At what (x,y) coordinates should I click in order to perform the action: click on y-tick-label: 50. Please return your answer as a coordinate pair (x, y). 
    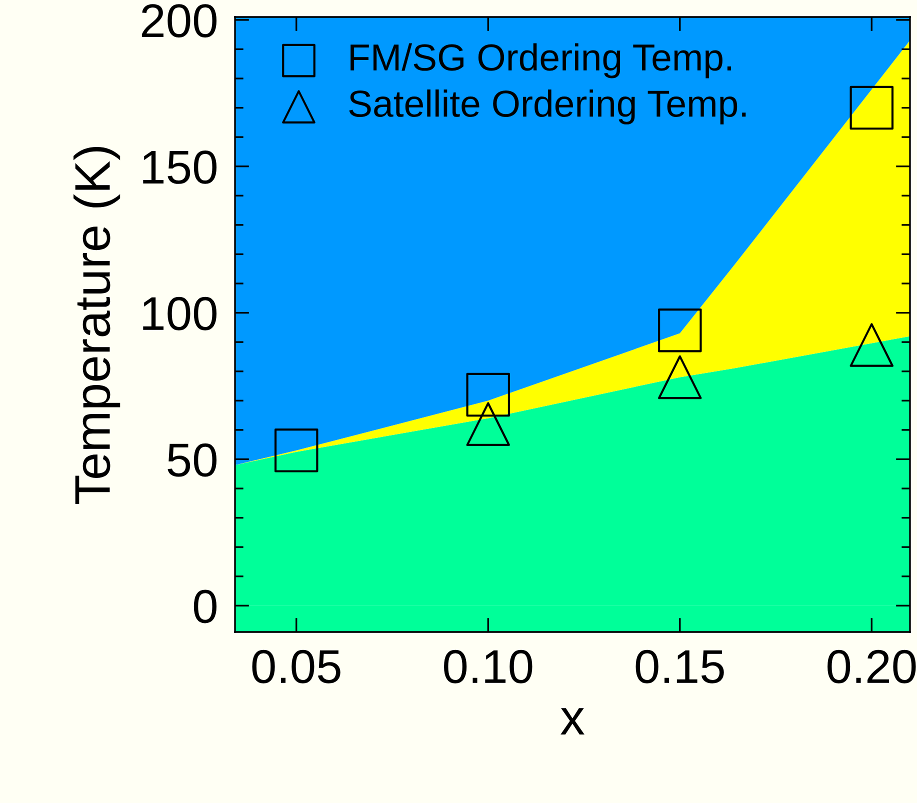
    Looking at the image, I should click on (192, 460).